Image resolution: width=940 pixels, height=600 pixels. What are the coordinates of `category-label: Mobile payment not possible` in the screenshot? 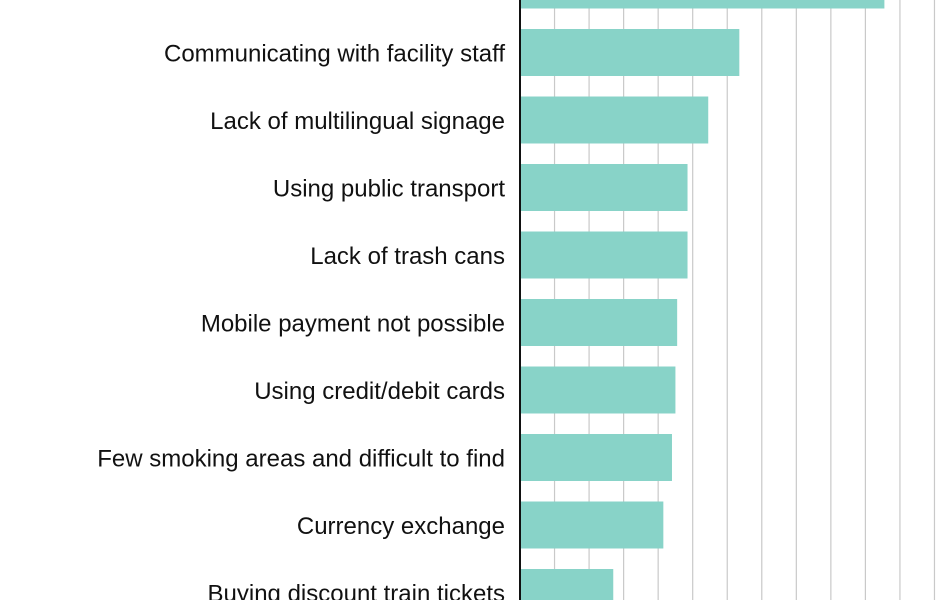 It's located at (353, 324).